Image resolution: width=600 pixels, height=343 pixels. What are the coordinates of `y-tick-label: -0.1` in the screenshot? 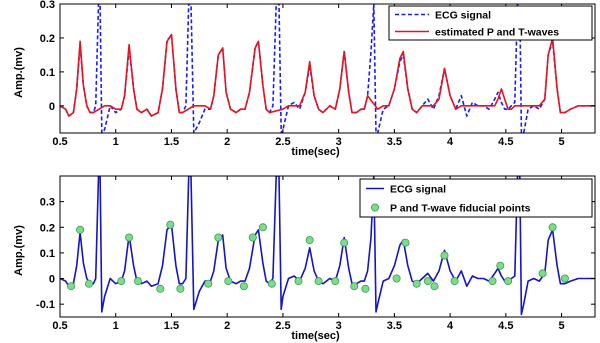 It's located at (45, 305).